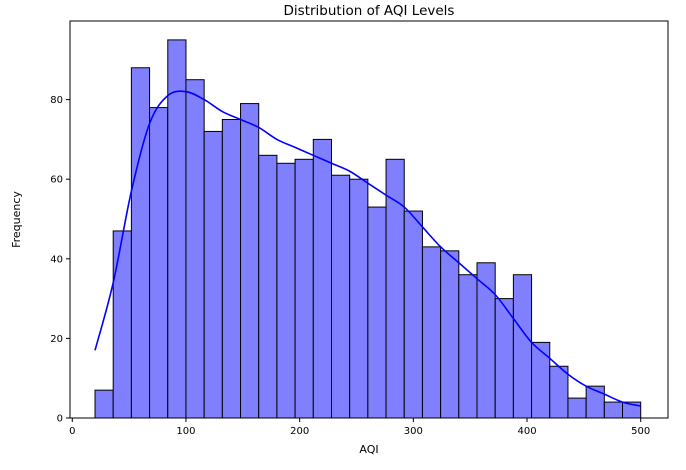 This screenshot has width=686, height=470. What do you see at coordinates (56, 100) in the screenshot?
I see `y-tick-label: 80` at bounding box center [56, 100].